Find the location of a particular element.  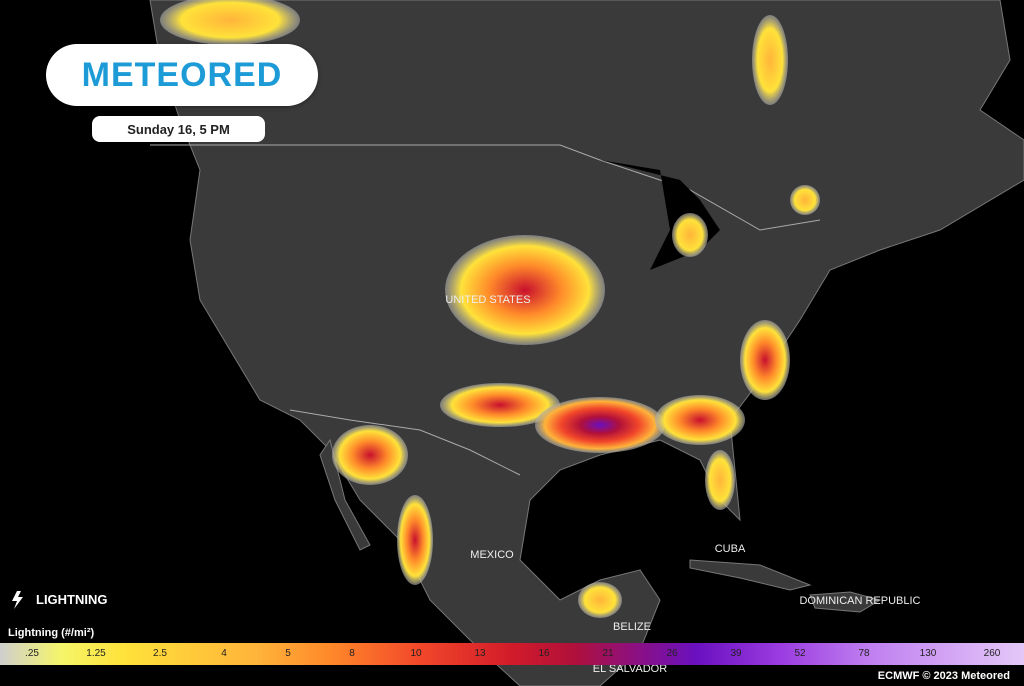

legend-tick-label: 52 is located at coordinates (800, 653).